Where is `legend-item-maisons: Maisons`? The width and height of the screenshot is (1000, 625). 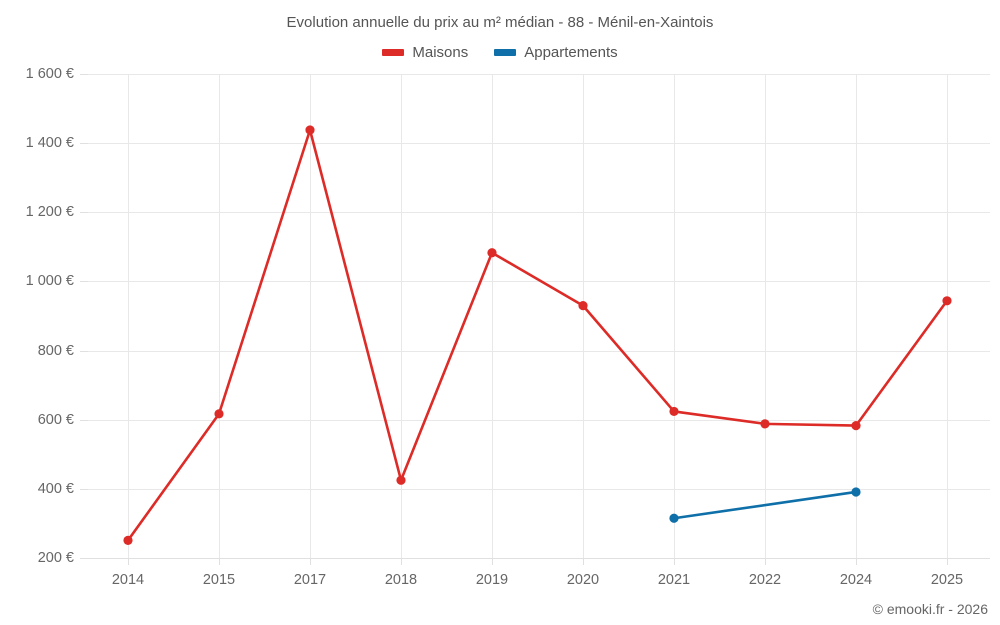
legend-item-maisons: Maisons is located at coordinates (425, 52).